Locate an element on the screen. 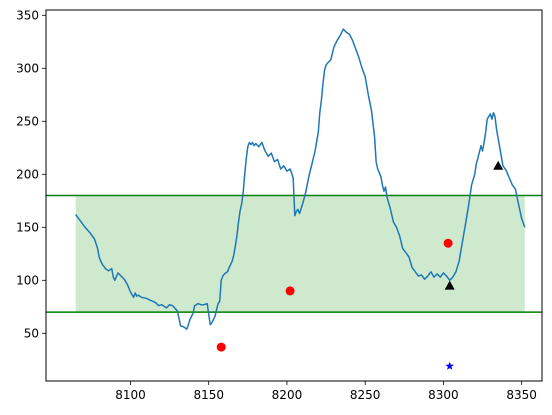 Image resolution: width=552 pixels, height=415 pixels. y-tick-label: 50 is located at coordinates (31, 333).